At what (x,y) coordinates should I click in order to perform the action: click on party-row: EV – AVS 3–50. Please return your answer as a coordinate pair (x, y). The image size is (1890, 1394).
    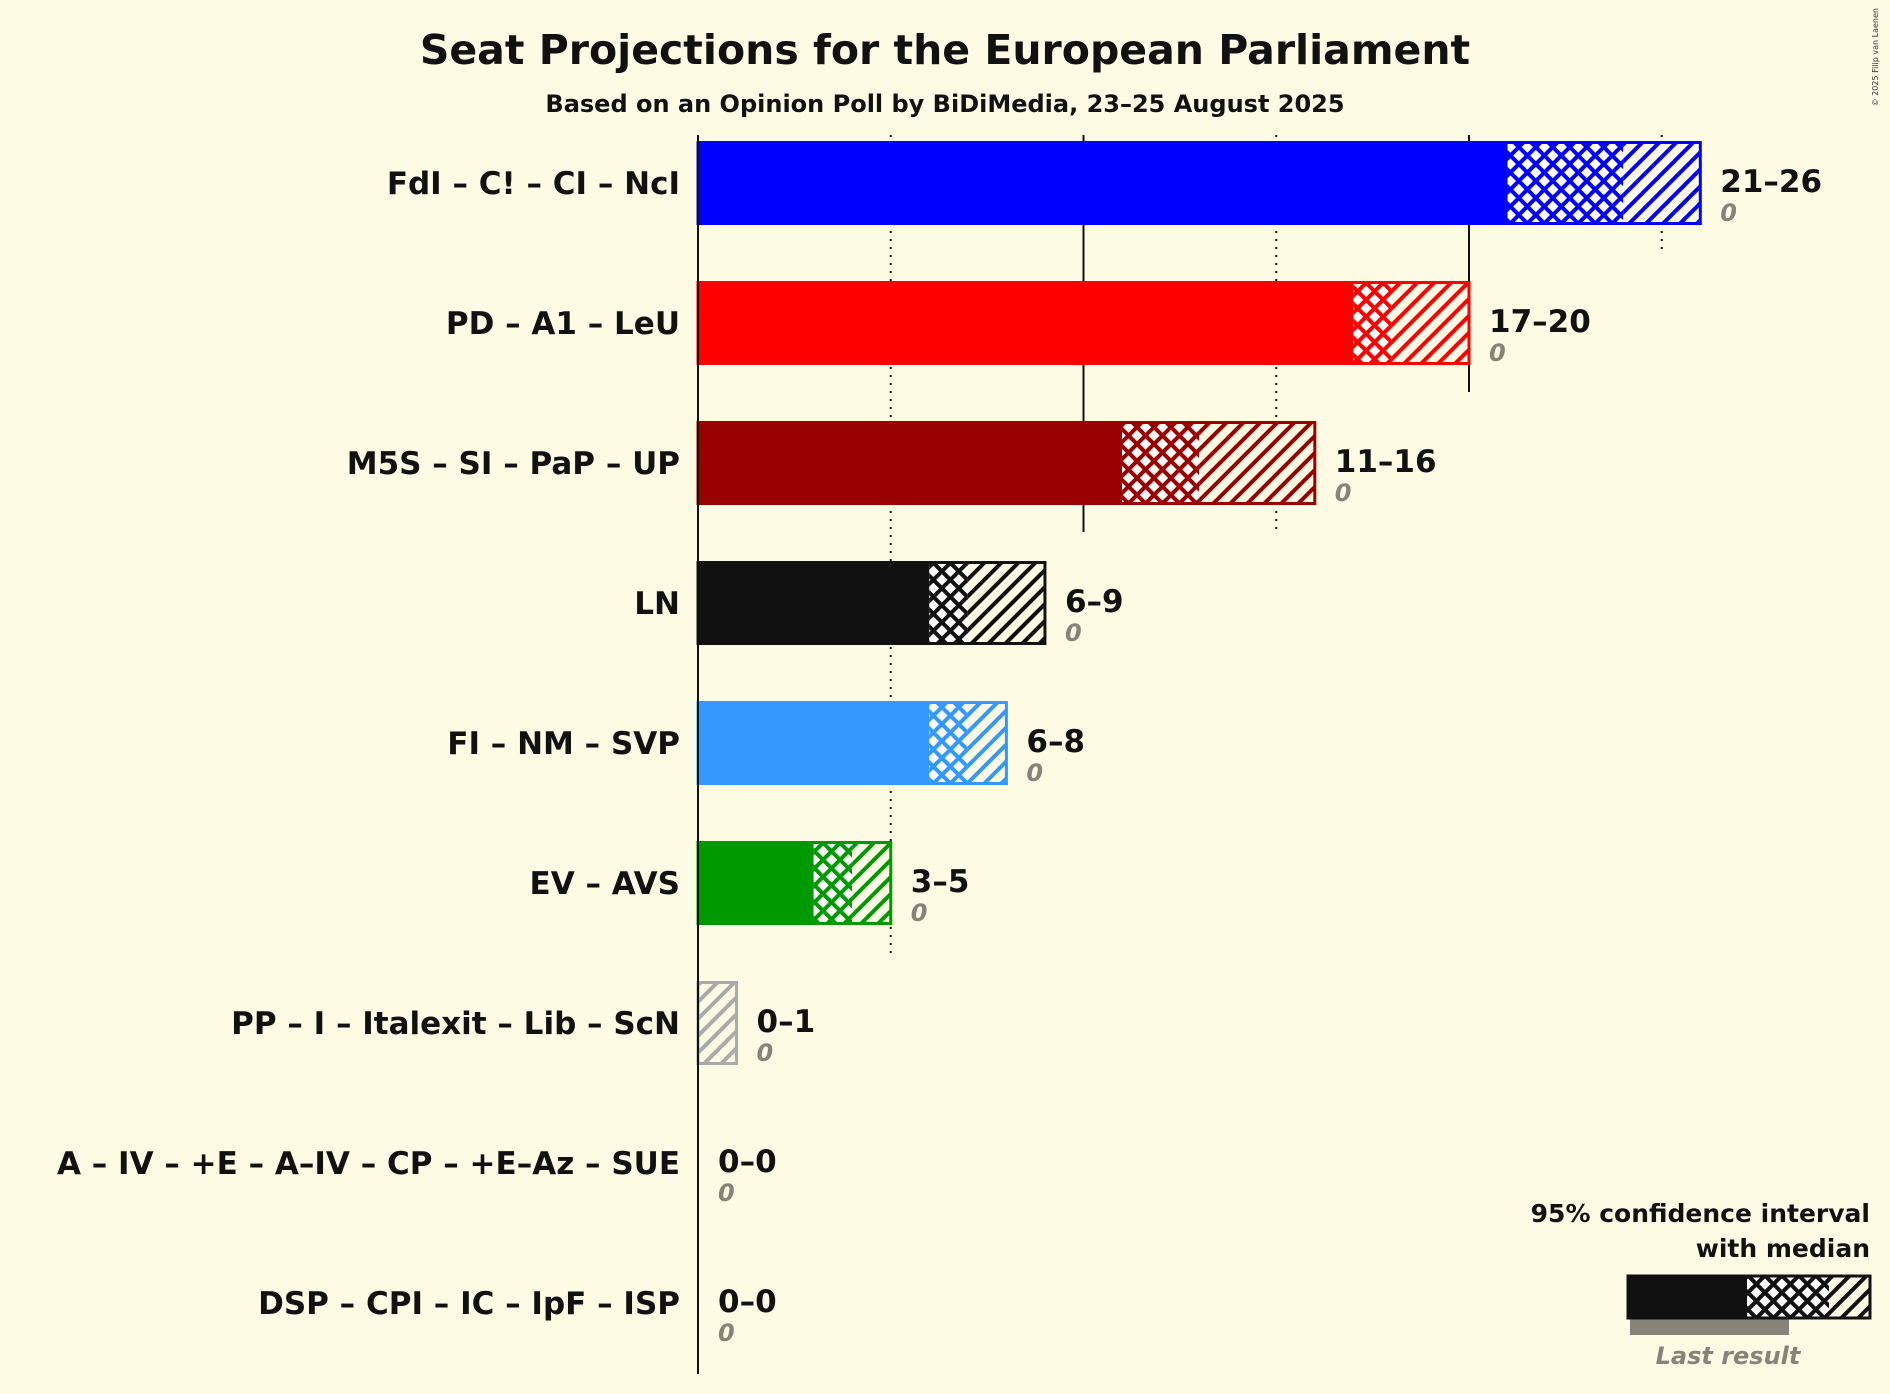
    Looking at the image, I should click on (750, 884).